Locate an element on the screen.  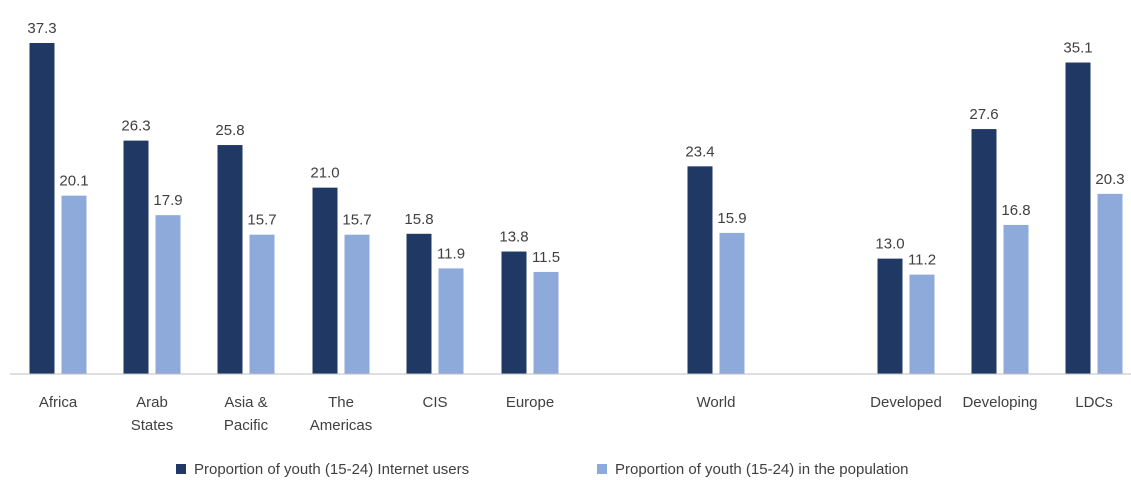
value-label-internet-users-9: 35.1 is located at coordinates (1077, 48).